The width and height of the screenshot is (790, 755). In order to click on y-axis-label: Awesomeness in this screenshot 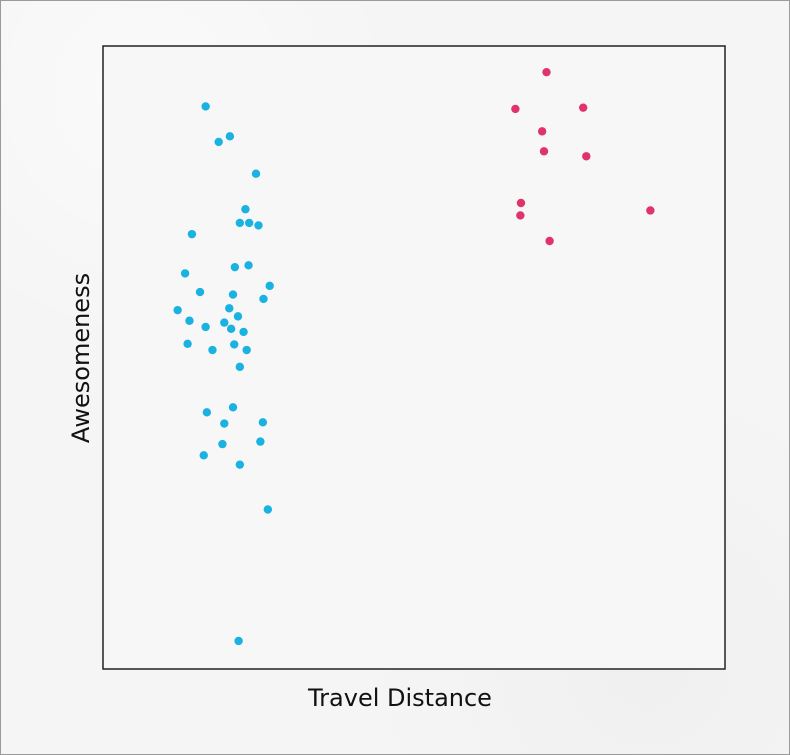, I will do `click(81, 358)`.